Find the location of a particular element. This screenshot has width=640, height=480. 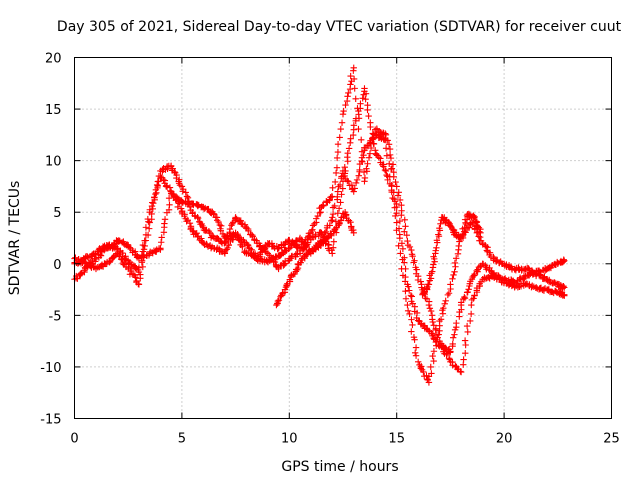

x-tick-label: 10 is located at coordinates (289, 439).